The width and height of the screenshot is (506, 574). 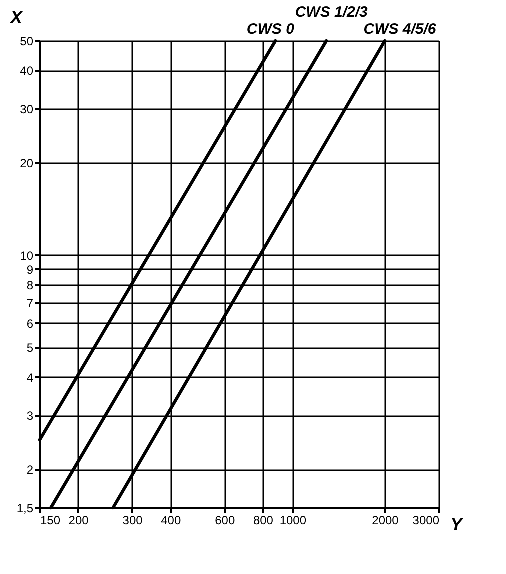 What do you see at coordinates (27, 109) in the screenshot?
I see `y-tick-label: 30` at bounding box center [27, 109].